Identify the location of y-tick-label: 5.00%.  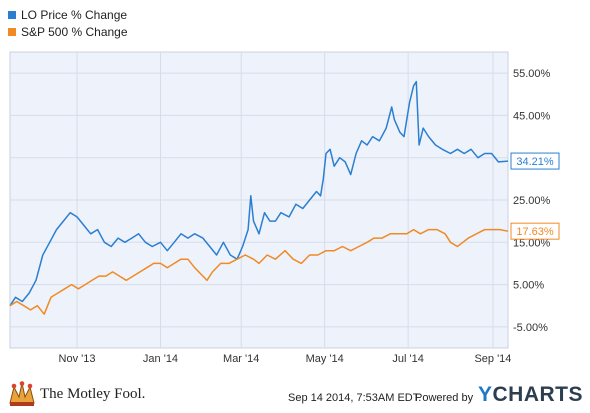
(528, 286).